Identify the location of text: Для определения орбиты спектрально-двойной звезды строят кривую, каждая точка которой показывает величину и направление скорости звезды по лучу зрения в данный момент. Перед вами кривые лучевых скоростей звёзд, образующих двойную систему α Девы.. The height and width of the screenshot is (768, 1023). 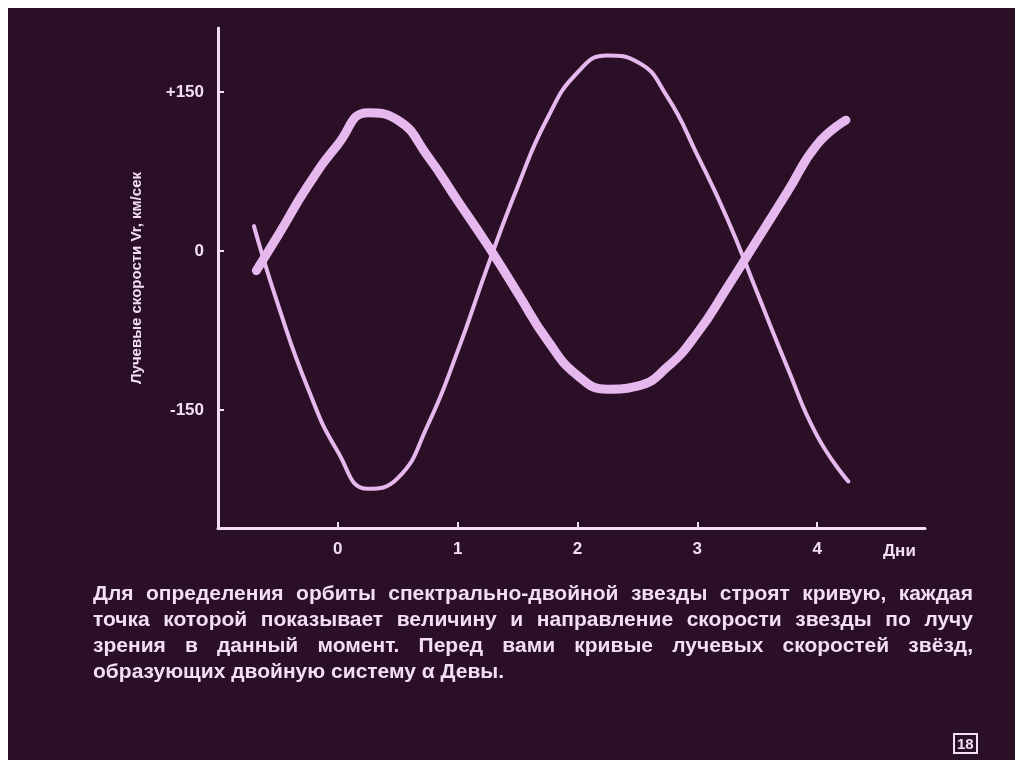
(533, 632).